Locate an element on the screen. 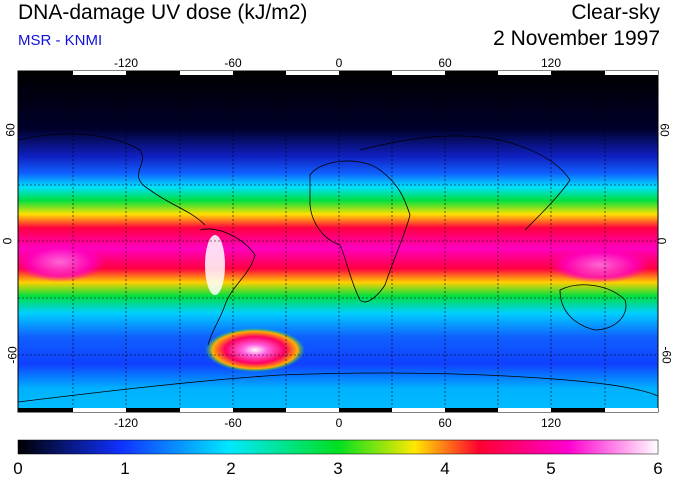  lon-tick-top: -60 is located at coordinates (233, 63).